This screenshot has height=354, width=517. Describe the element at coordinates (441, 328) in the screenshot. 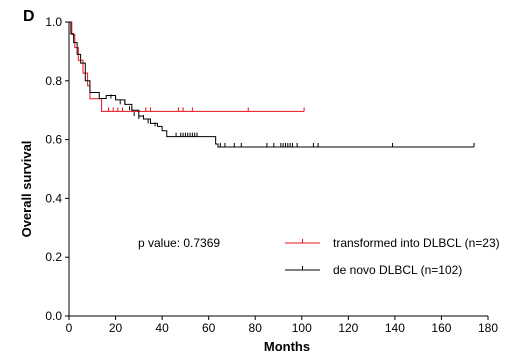

I see `x-tick-label: 160` at that location.